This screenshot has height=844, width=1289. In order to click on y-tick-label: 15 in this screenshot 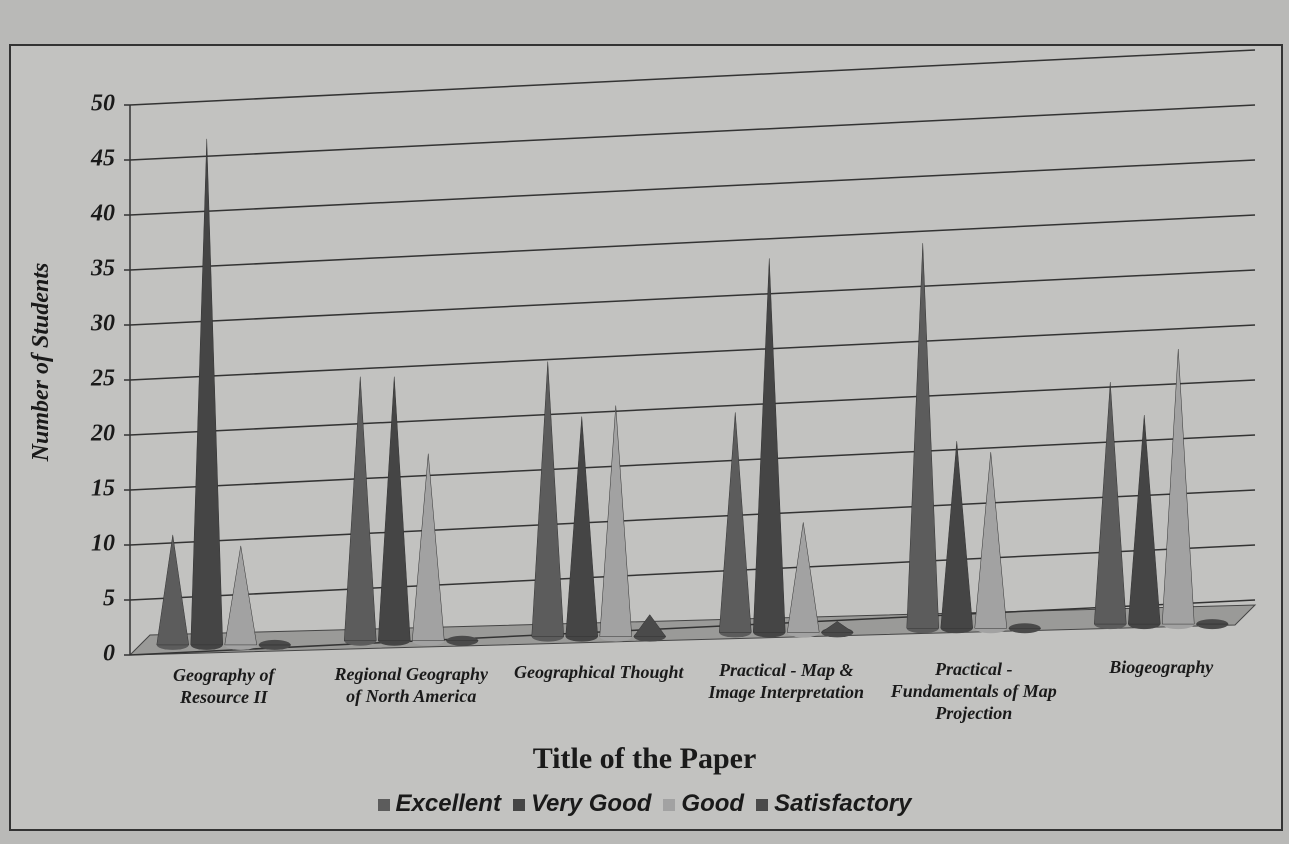, I will do `click(103, 489)`.